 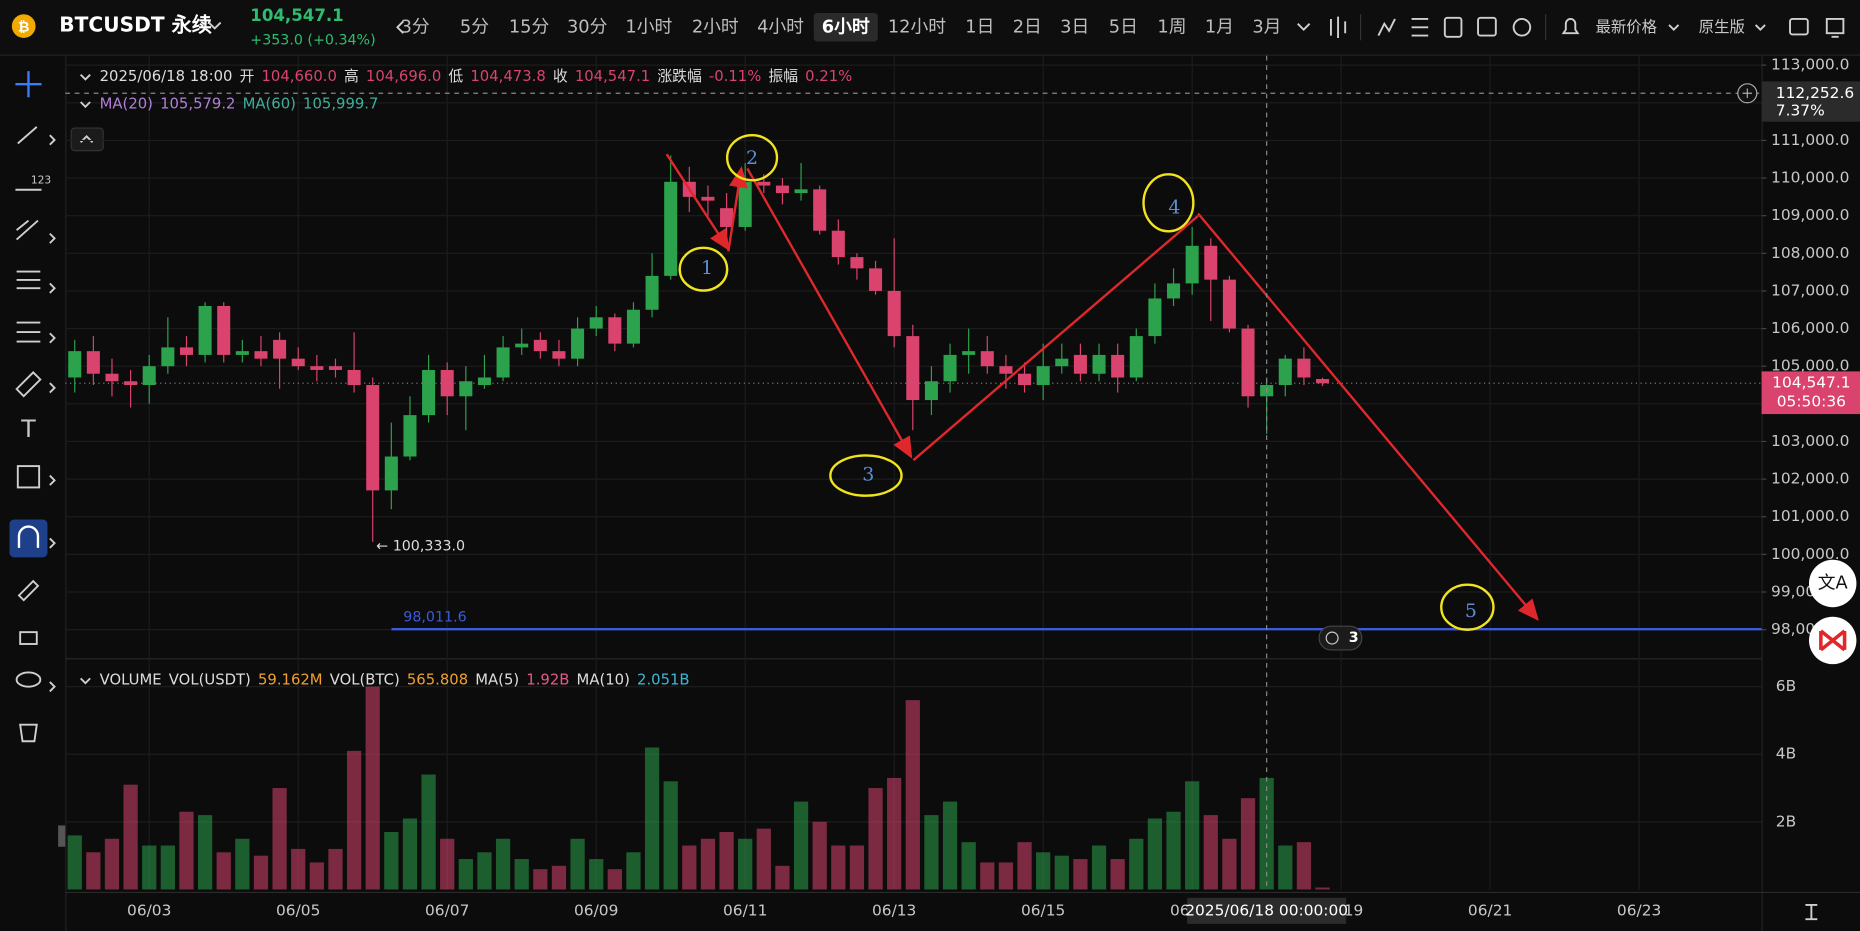 I want to click on magnet-tool, so click(x=28, y=538).